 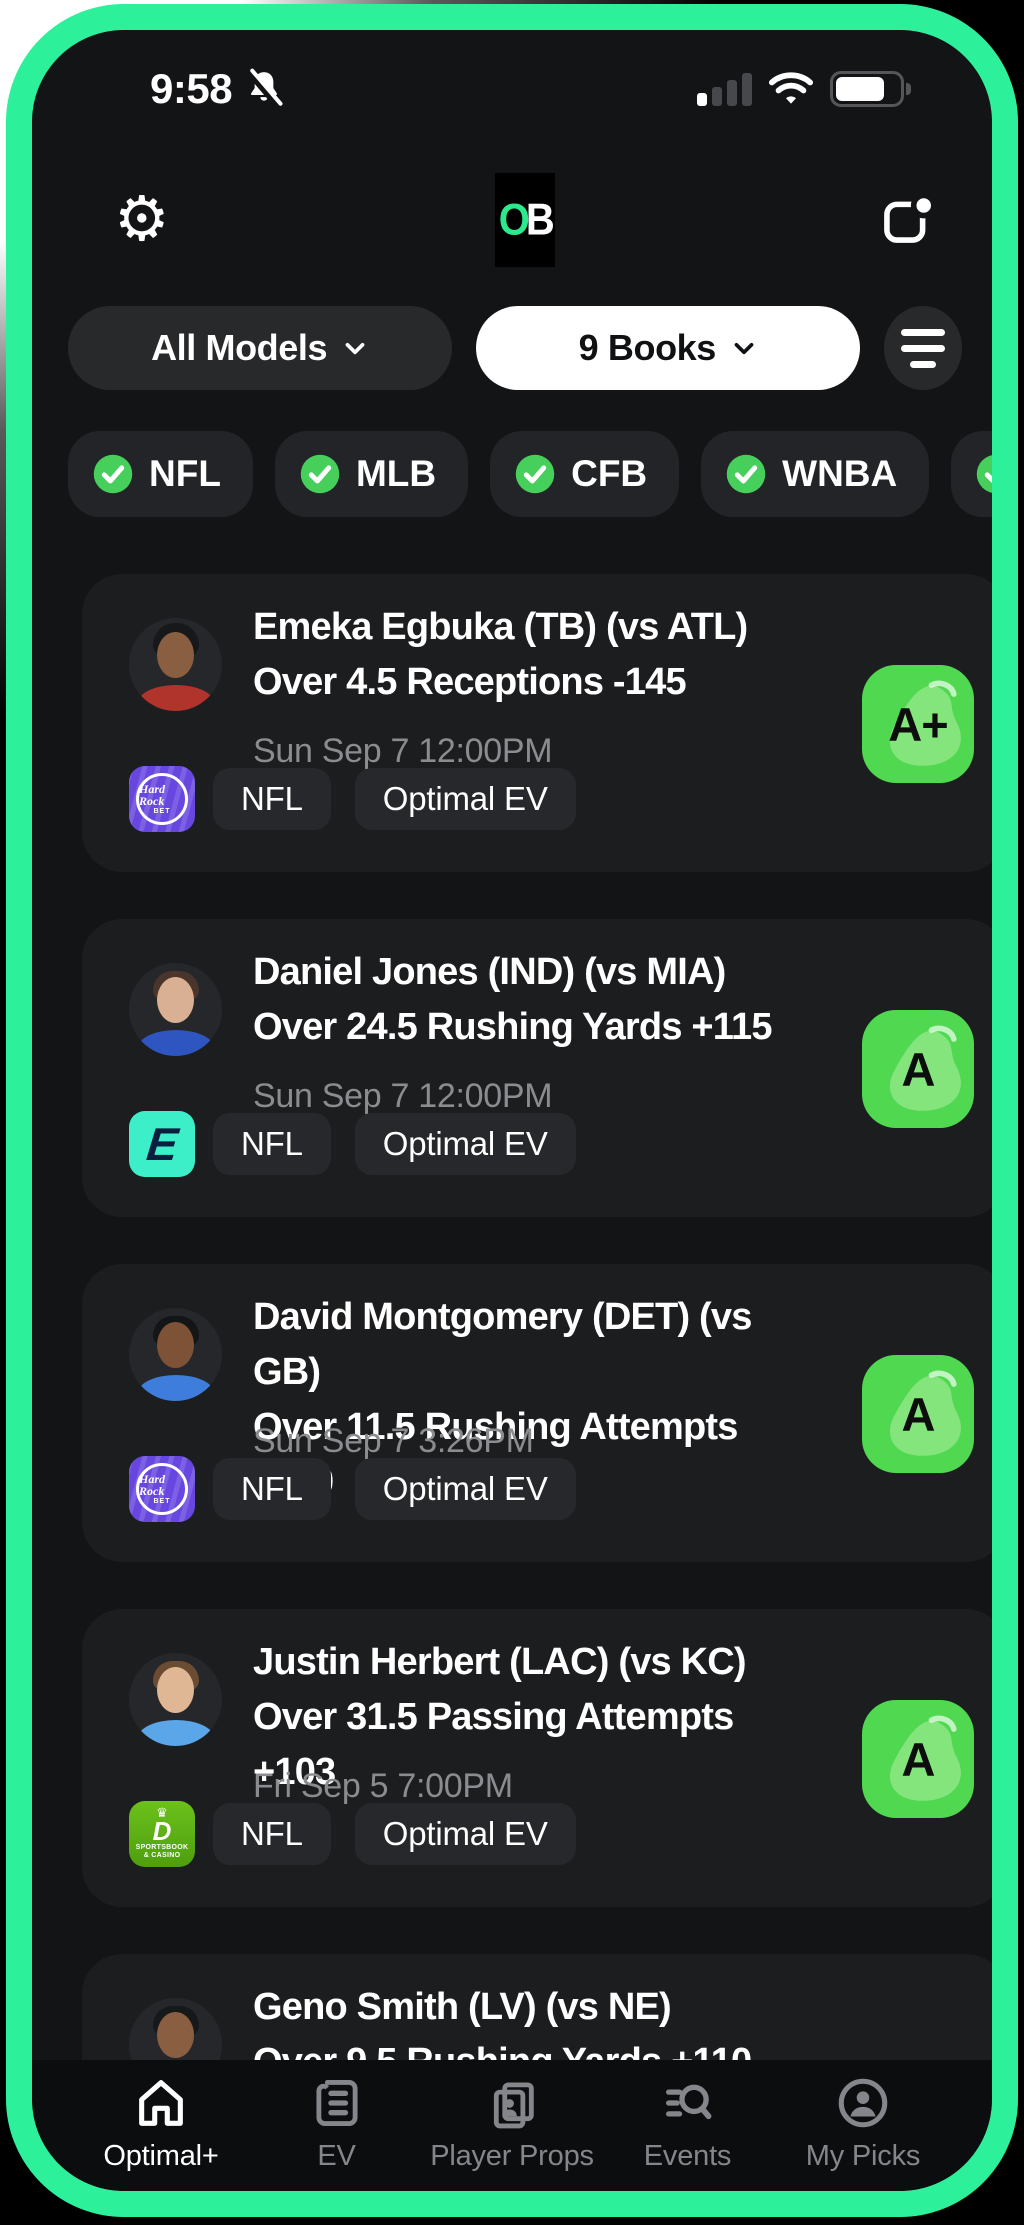 I want to click on books-dropdown: 9 Books, so click(x=668, y=348).